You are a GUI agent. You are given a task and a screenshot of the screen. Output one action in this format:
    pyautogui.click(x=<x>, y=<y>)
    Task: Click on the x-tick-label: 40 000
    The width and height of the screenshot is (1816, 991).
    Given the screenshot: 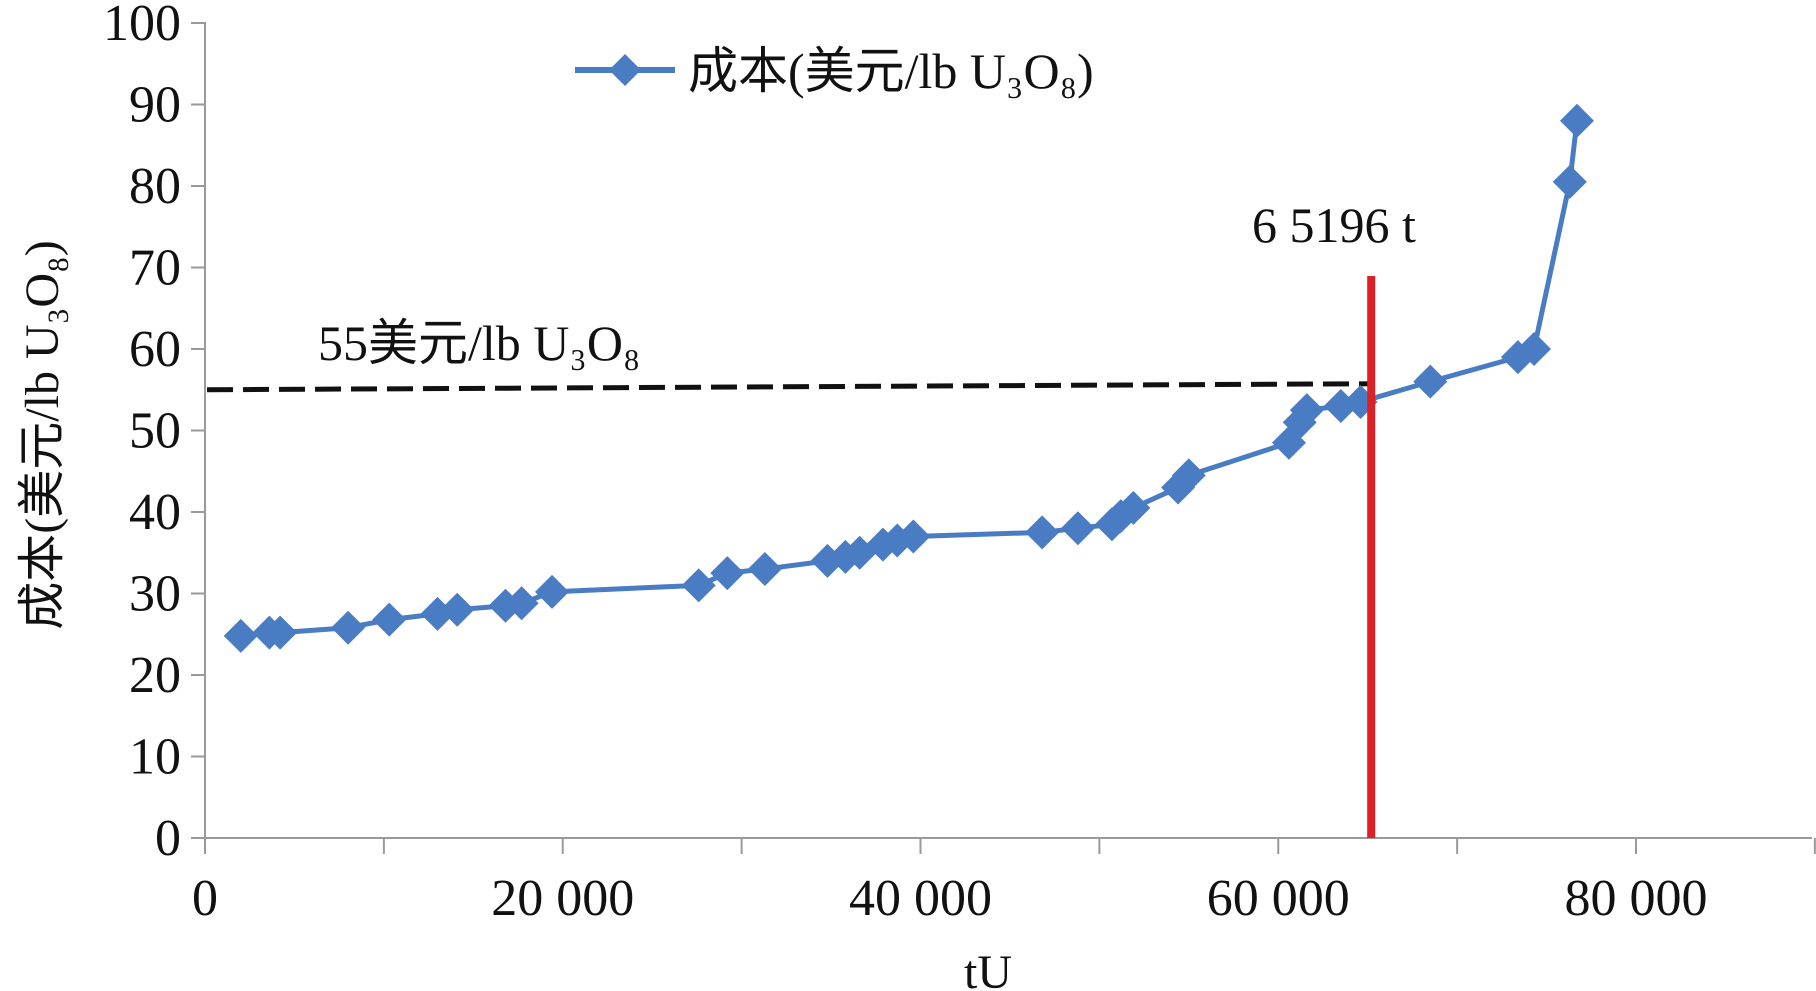 What is the action you would take?
    pyautogui.click(x=920, y=898)
    